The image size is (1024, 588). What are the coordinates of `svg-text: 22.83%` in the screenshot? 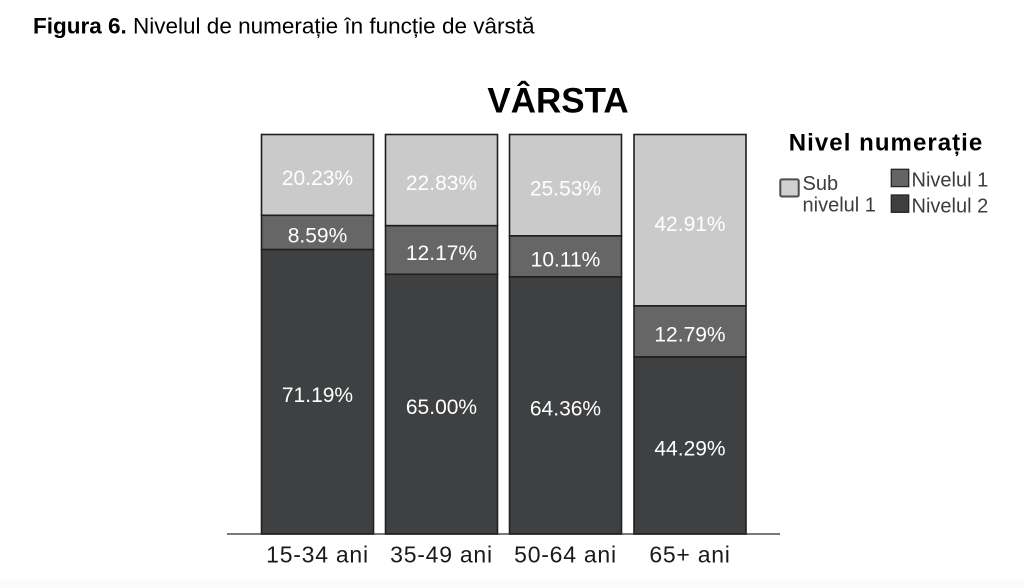 It's located at (441, 183).